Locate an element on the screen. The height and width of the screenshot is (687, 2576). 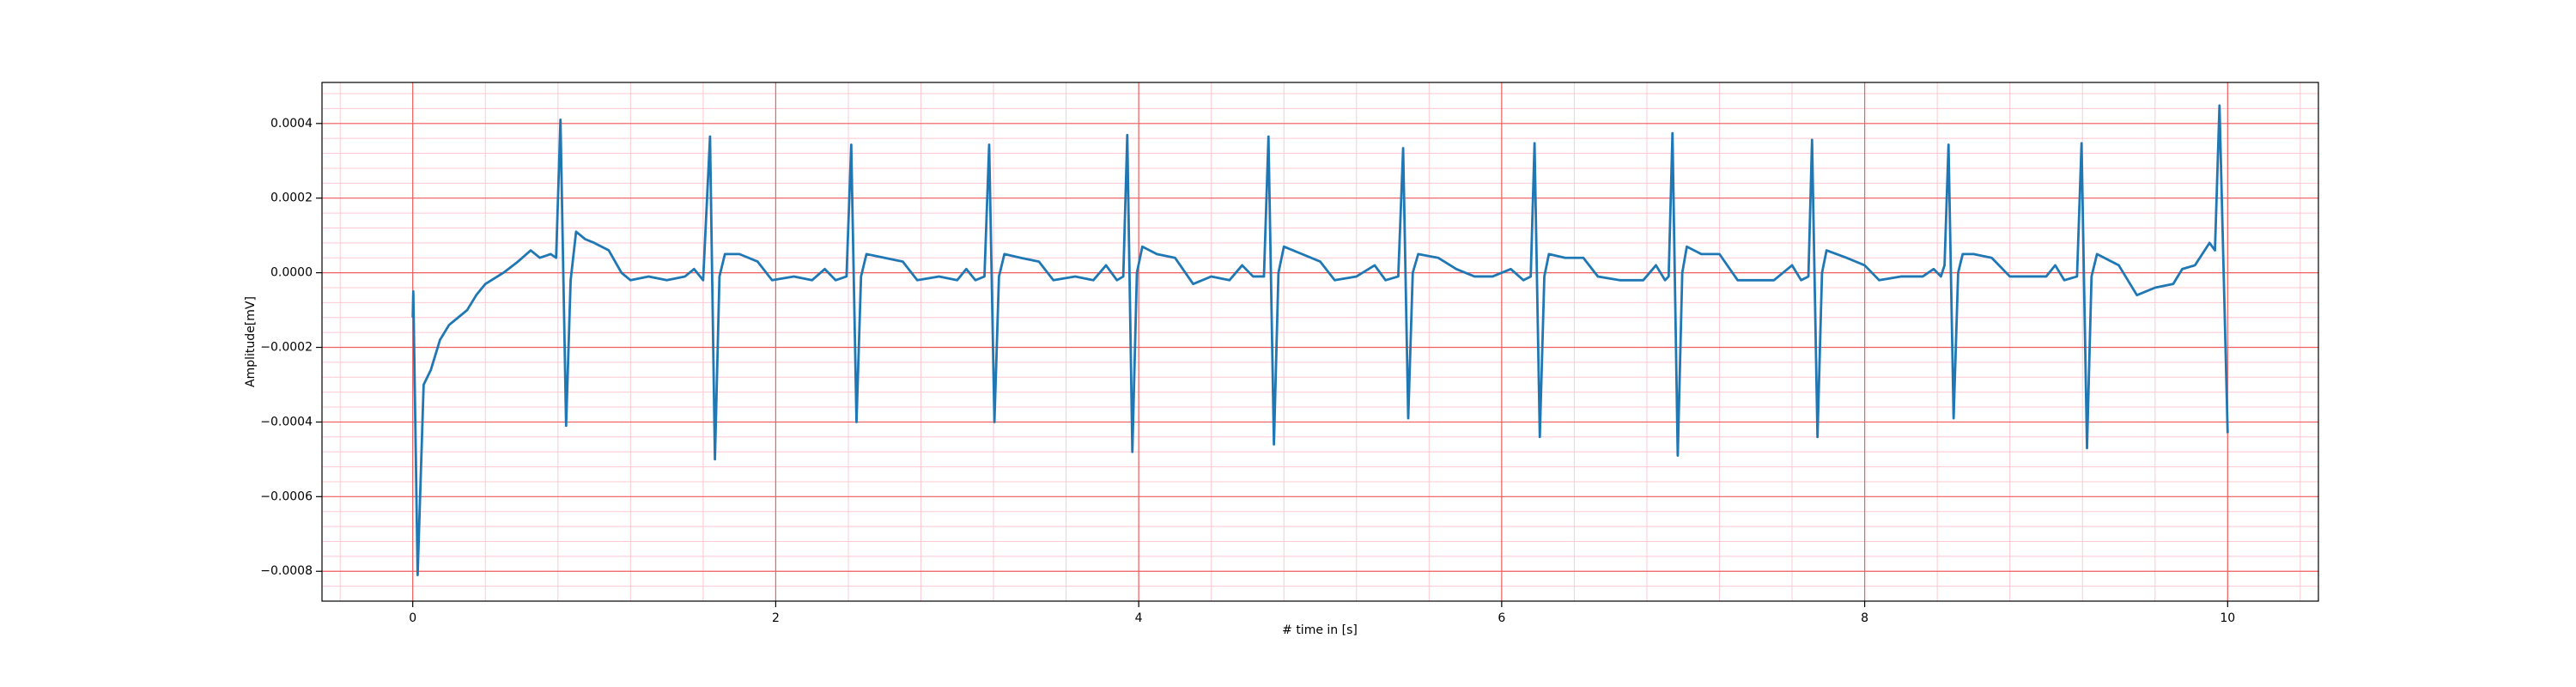
x-tick-label: 0 is located at coordinates (412, 618).